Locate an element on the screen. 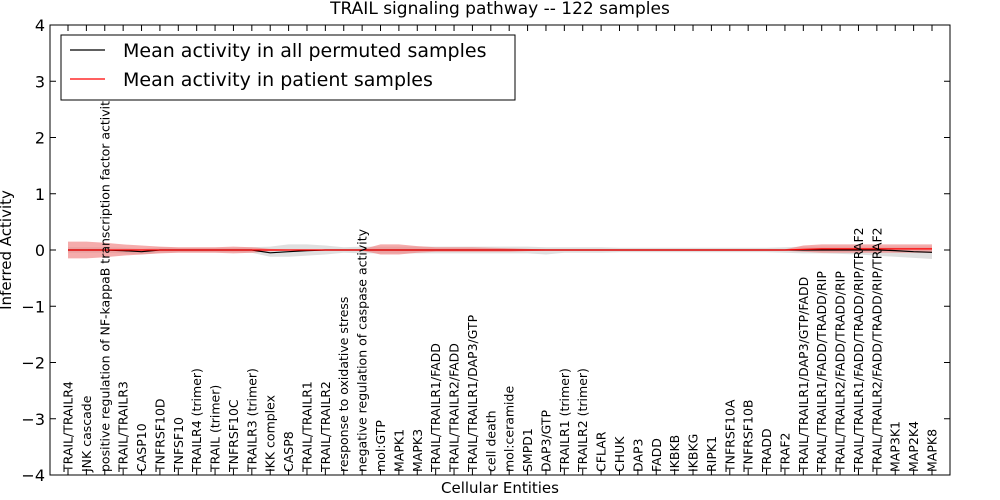 The image size is (1000, 500). x-category-label: TNFSF10 is located at coordinates (178, 445).